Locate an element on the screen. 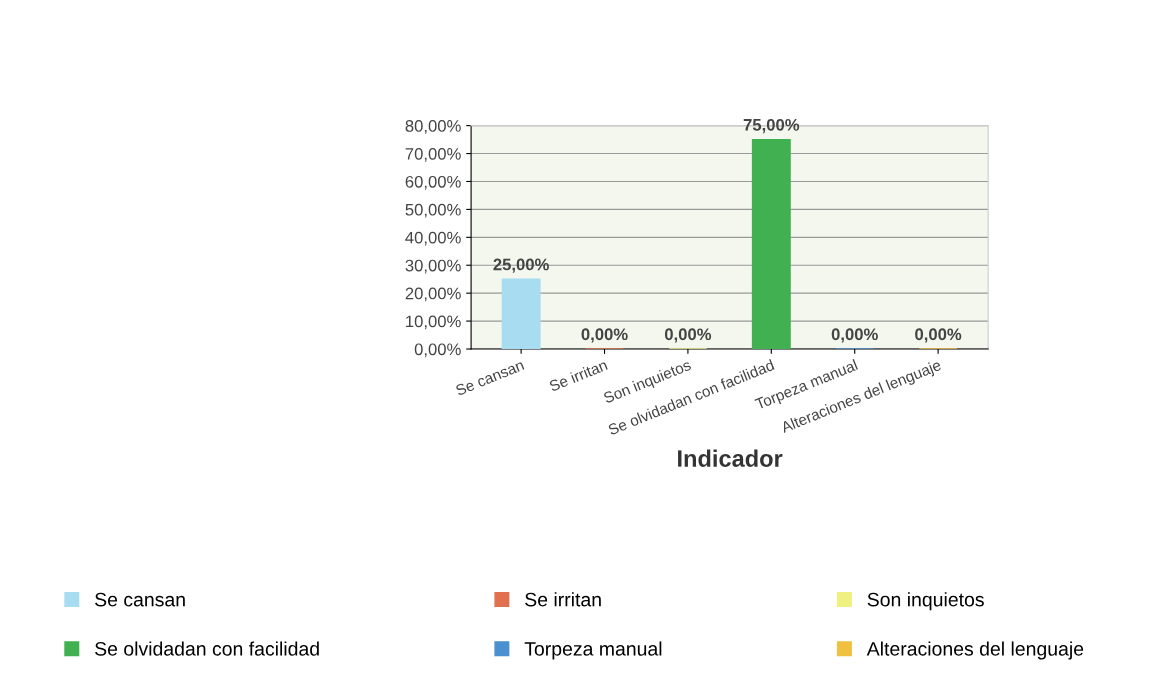  legend-label: Alteraciones del lenguaje is located at coordinates (975, 650).